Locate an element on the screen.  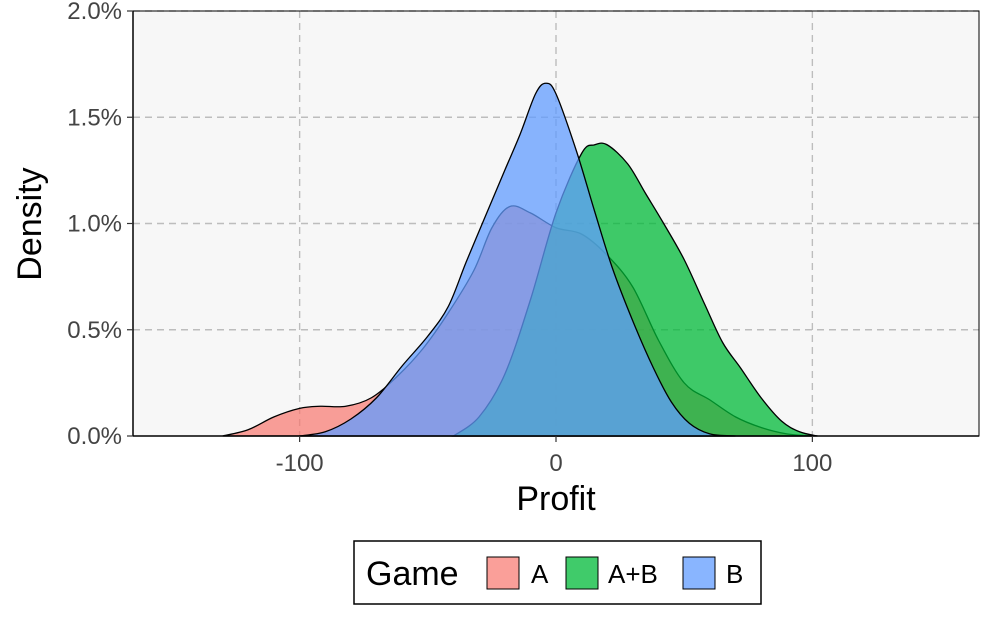
legend-swatch-a-plus-b is located at coordinates (582, 573).